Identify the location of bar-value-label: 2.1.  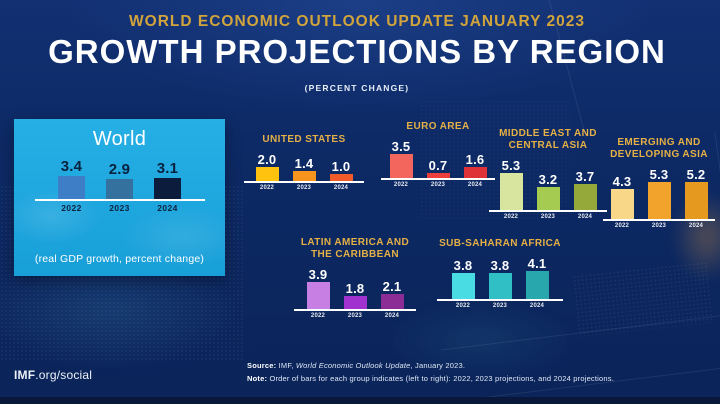
(392, 287).